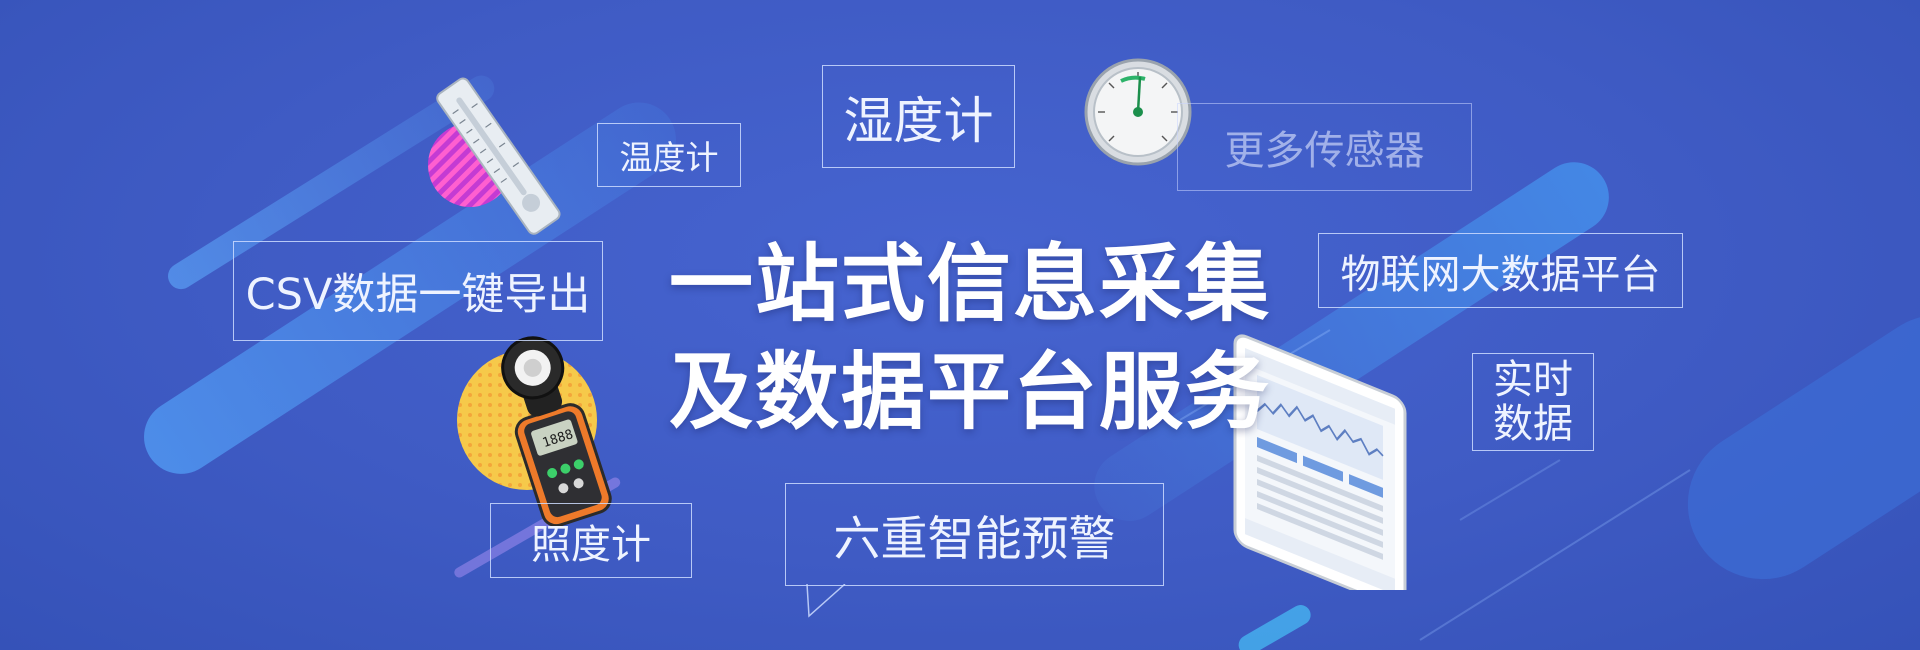 This screenshot has height=650, width=1920. Describe the element at coordinates (826, 601) in the screenshot. I see `alerts-bubble-tail` at that location.